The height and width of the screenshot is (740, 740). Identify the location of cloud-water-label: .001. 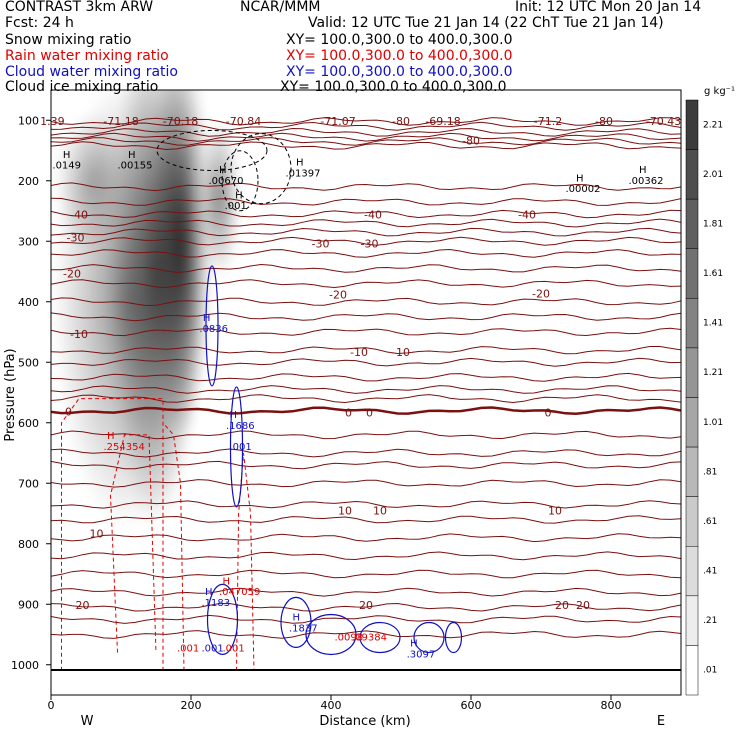
(241, 447).